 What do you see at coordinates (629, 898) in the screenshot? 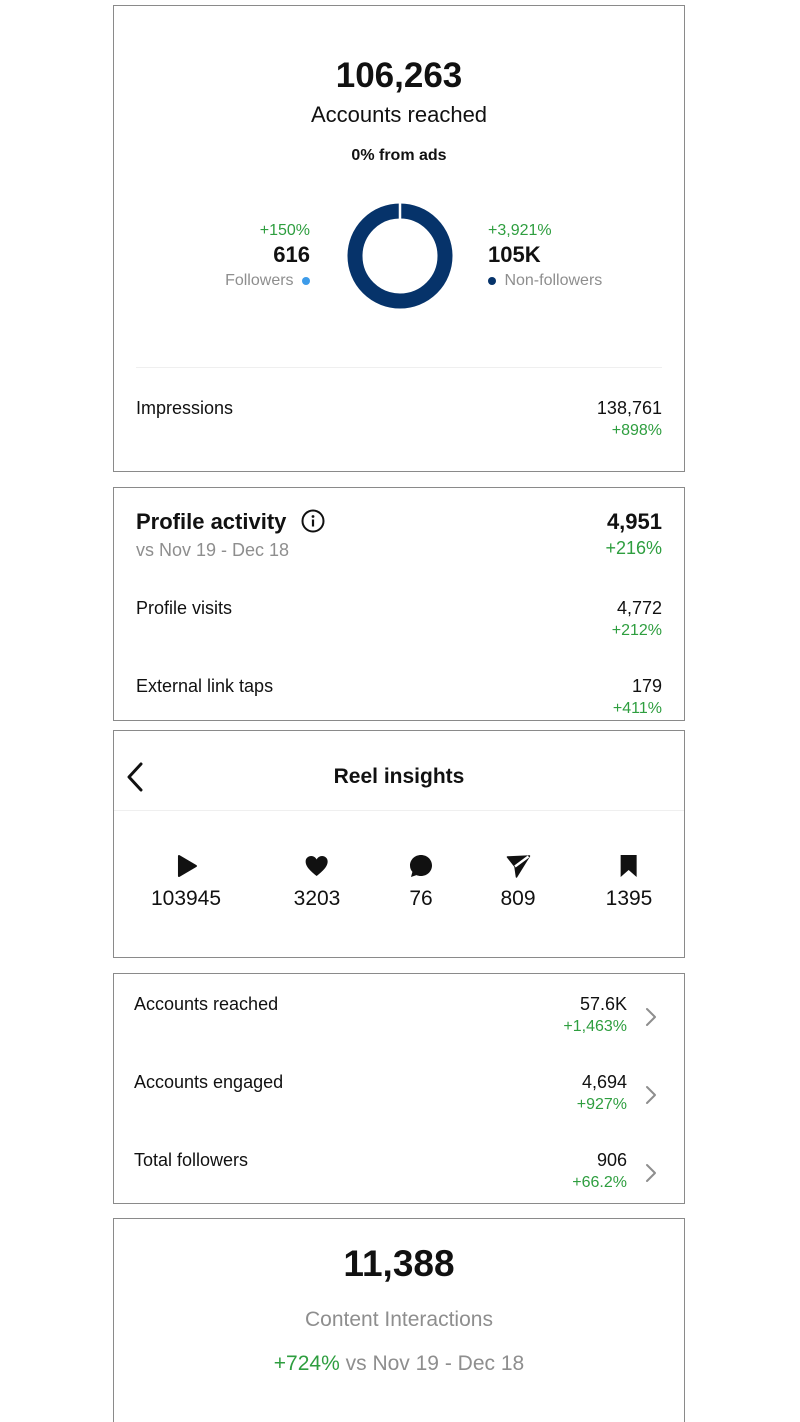
I see `saves-value: 1395` at bounding box center [629, 898].